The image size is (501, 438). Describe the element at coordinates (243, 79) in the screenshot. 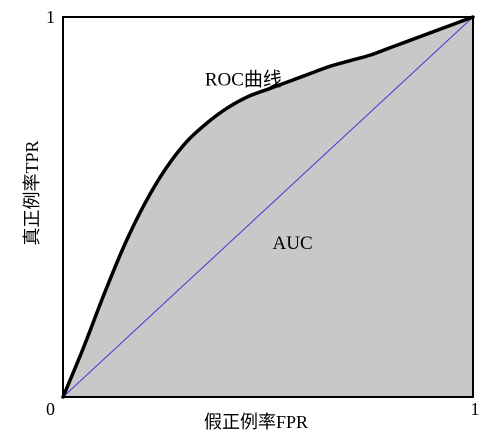

I see `roc-curve-label: ROC曲线` at that location.